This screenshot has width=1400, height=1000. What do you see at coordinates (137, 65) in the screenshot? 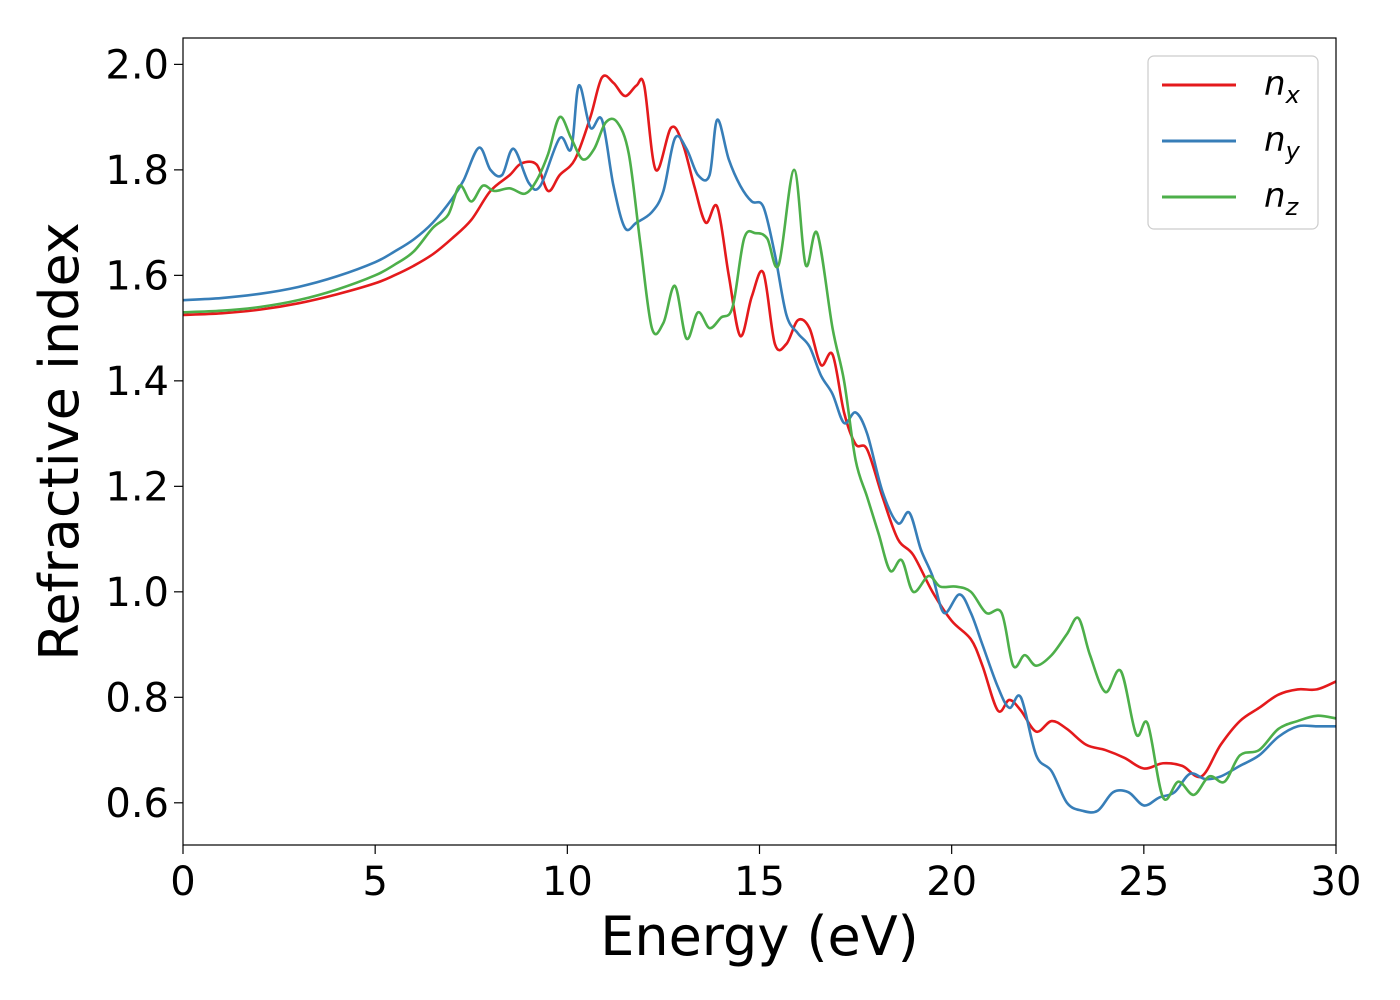
I see `y-tick-label: 2.0` at bounding box center [137, 65].